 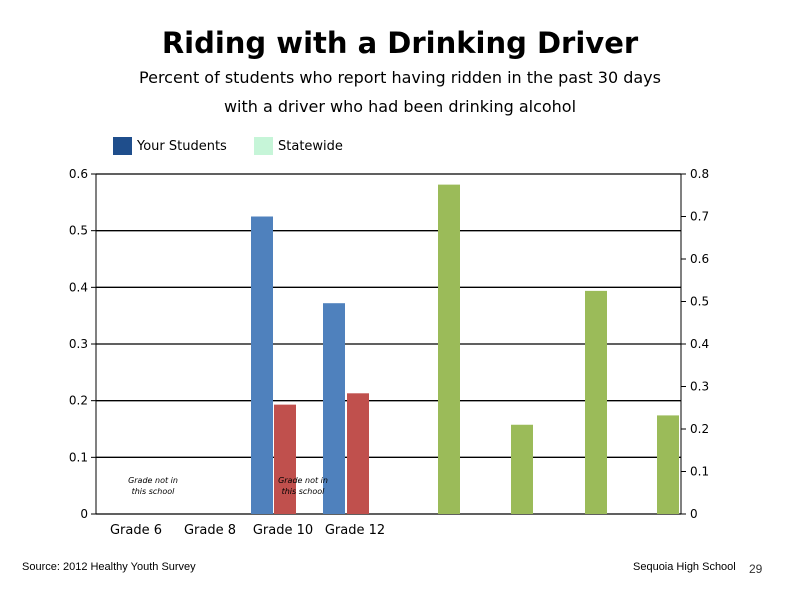 What do you see at coordinates (78, 174) in the screenshot?
I see `left-tick-label: 0.6` at bounding box center [78, 174].